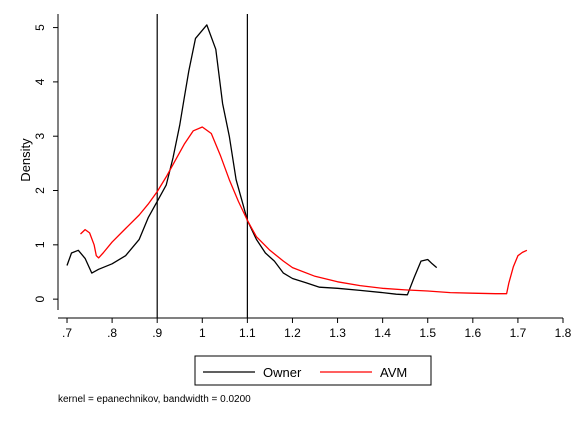  I want to click on x-tick-label: 1.5, so click(427, 333).